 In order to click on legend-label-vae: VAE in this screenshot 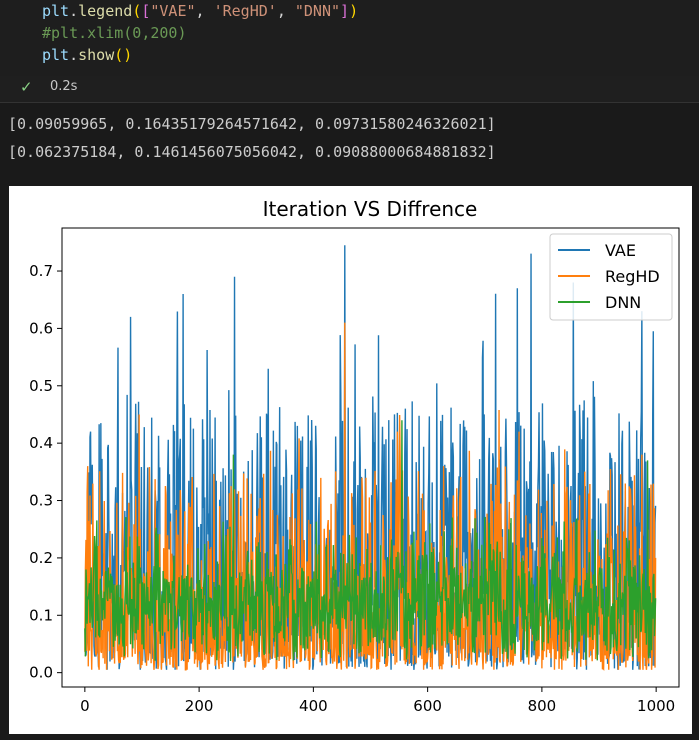, I will do `click(620, 250)`.